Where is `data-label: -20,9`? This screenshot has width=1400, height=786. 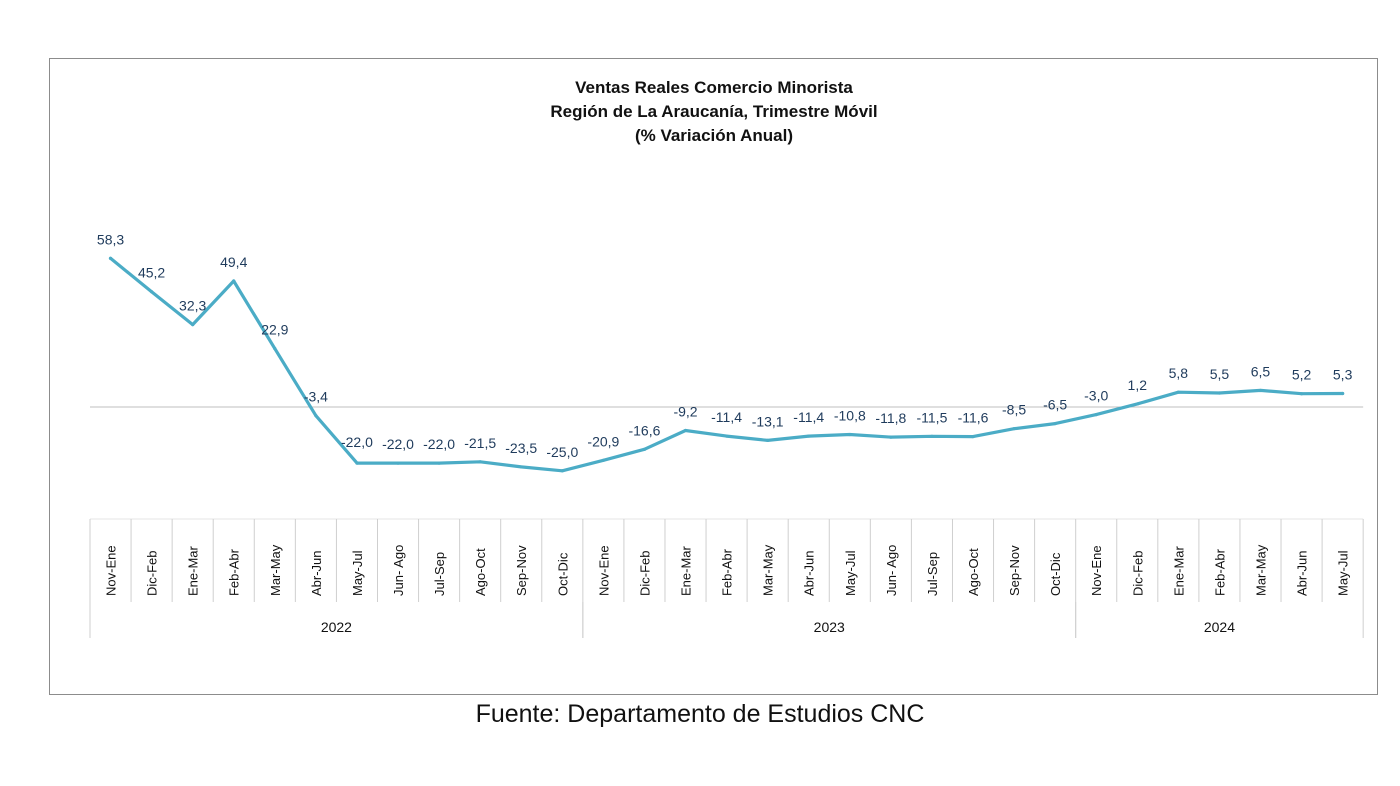
data-label: -20,9 is located at coordinates (603, 441).